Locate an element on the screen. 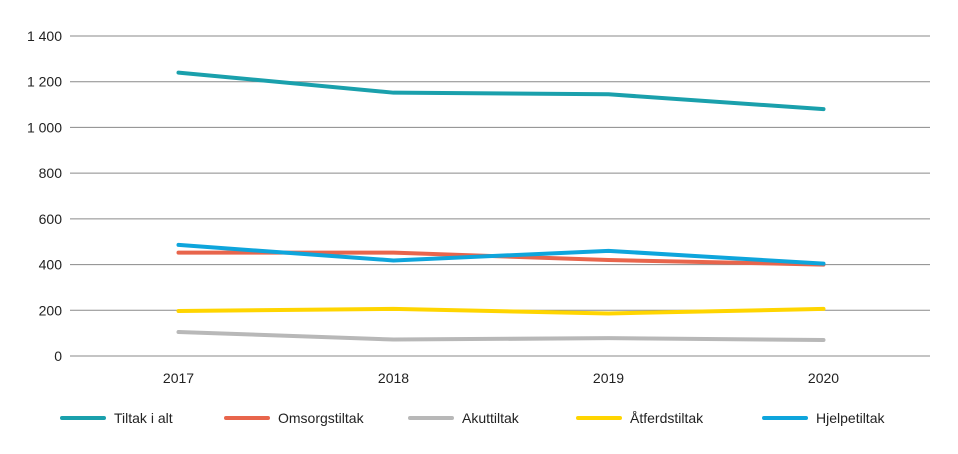 Image resolution: width=958 pixels, height=454 pixels. legend-label: Akuttiltak is located at coordinates (491, 418).